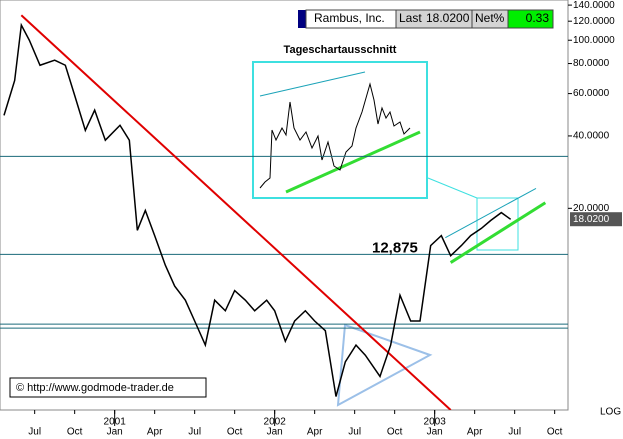  What do you see at coordinates (435, 422) in the screenshot?
I see `year-label: 2003` at bounding box center [435, 422].